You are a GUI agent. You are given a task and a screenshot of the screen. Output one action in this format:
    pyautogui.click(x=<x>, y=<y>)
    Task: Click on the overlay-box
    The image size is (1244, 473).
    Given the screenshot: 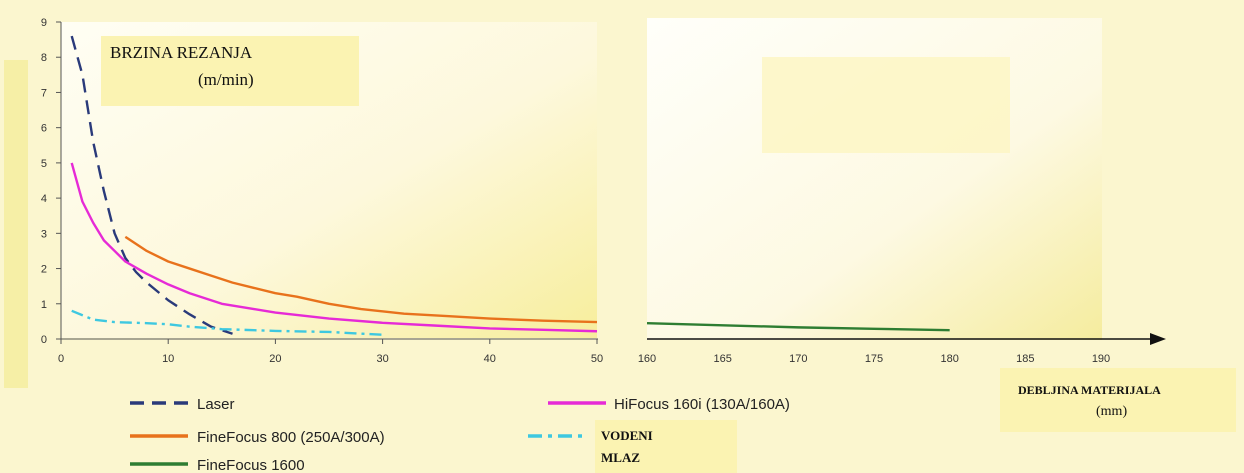 What is the action you would take?
    pyautogui.click(x=666, y=446)
    